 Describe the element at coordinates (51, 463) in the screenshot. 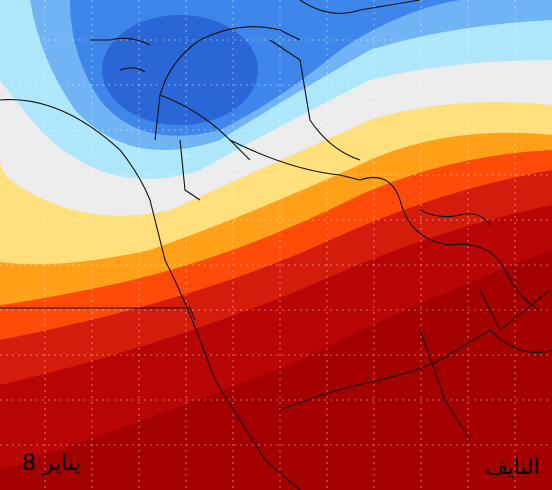

I see `date-label: 8 يناير` at that location.